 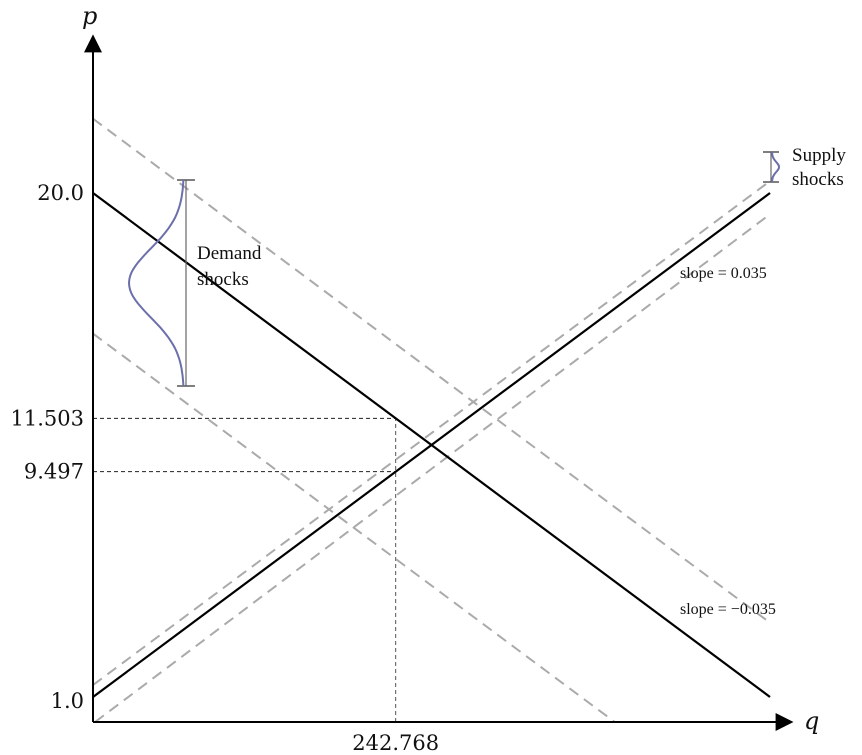 What do you see at coordinates (245, 569) in the screenshot?
I see `reference-lines-layer` at bounding box center [245, 569].